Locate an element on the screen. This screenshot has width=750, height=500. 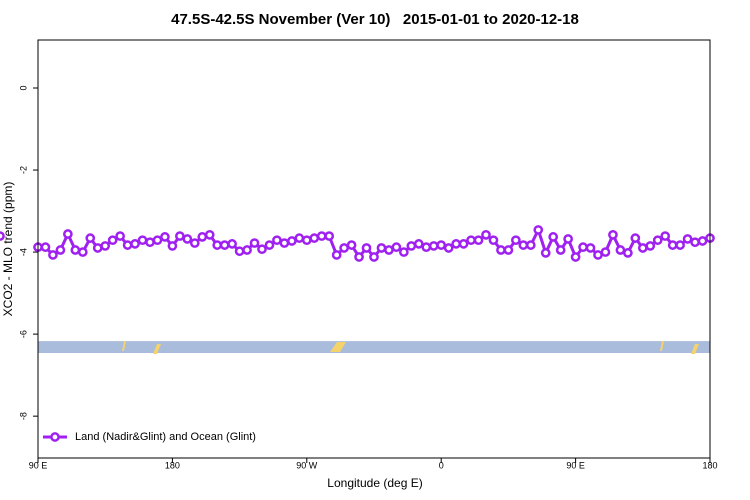
x-tick-label: 90 W is located at coordinates (307, 465).